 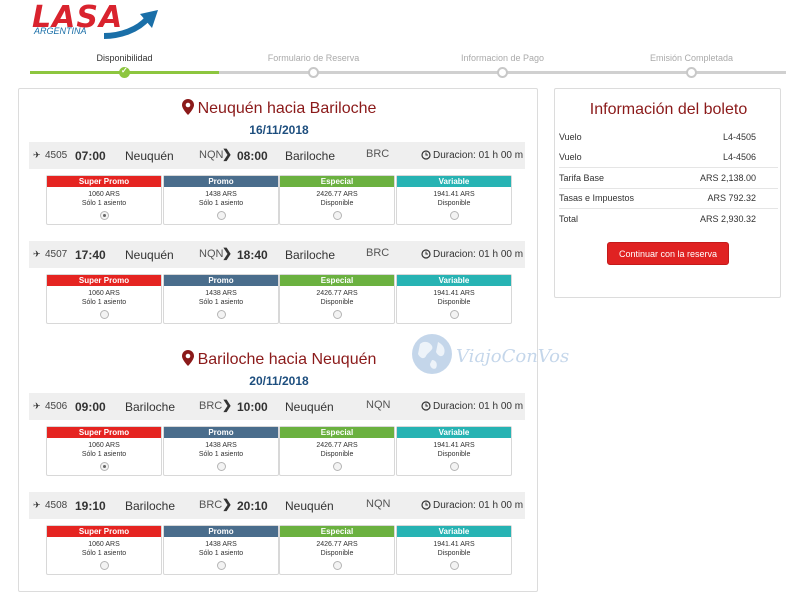 What do you see at coordinates (279, 381) in the screenshot?
I see `inbound-date: 20/11/2018` at bounding box center [279, 381].